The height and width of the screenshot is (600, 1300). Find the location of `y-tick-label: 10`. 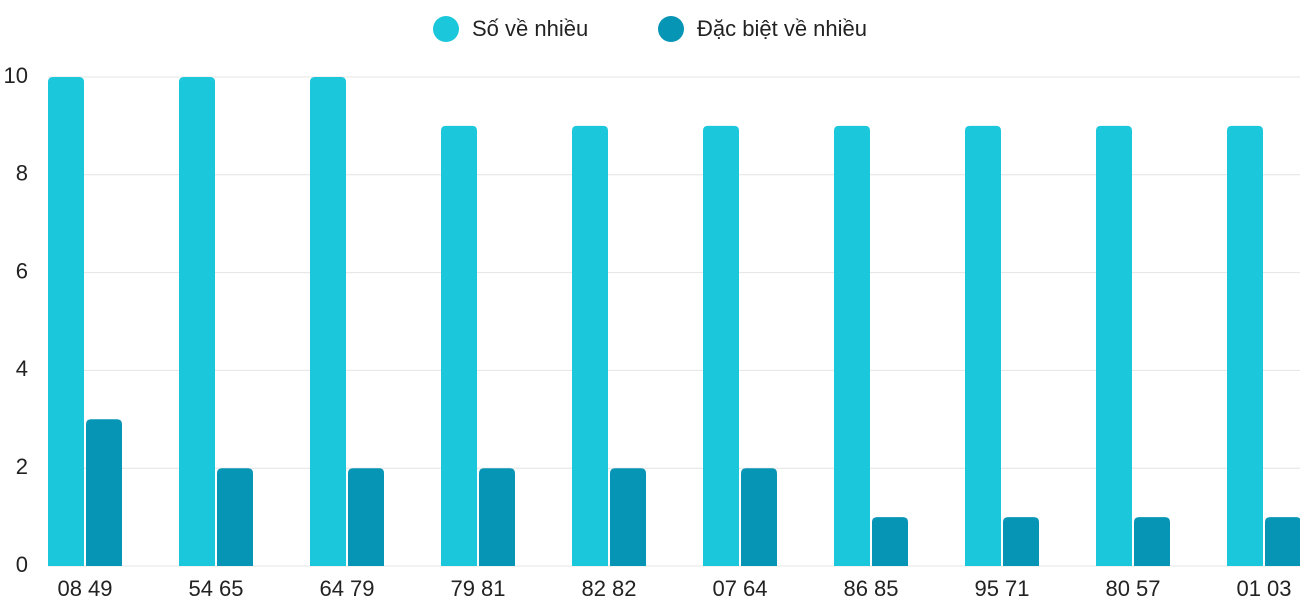

y-tick-label: 10 is located at coordinates (16, 75).